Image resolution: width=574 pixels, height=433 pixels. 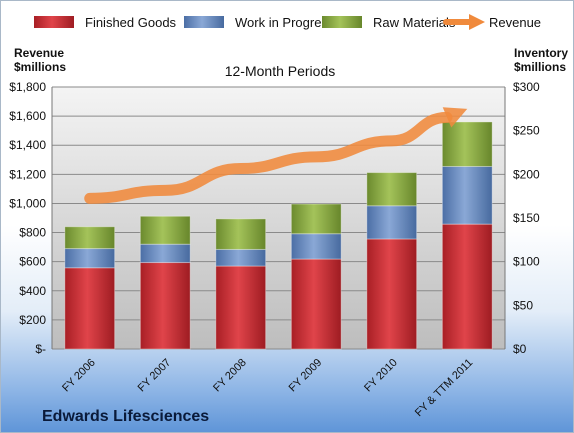 I want to click on x-tick-label: FY 2007, so click(x=155, y=376).